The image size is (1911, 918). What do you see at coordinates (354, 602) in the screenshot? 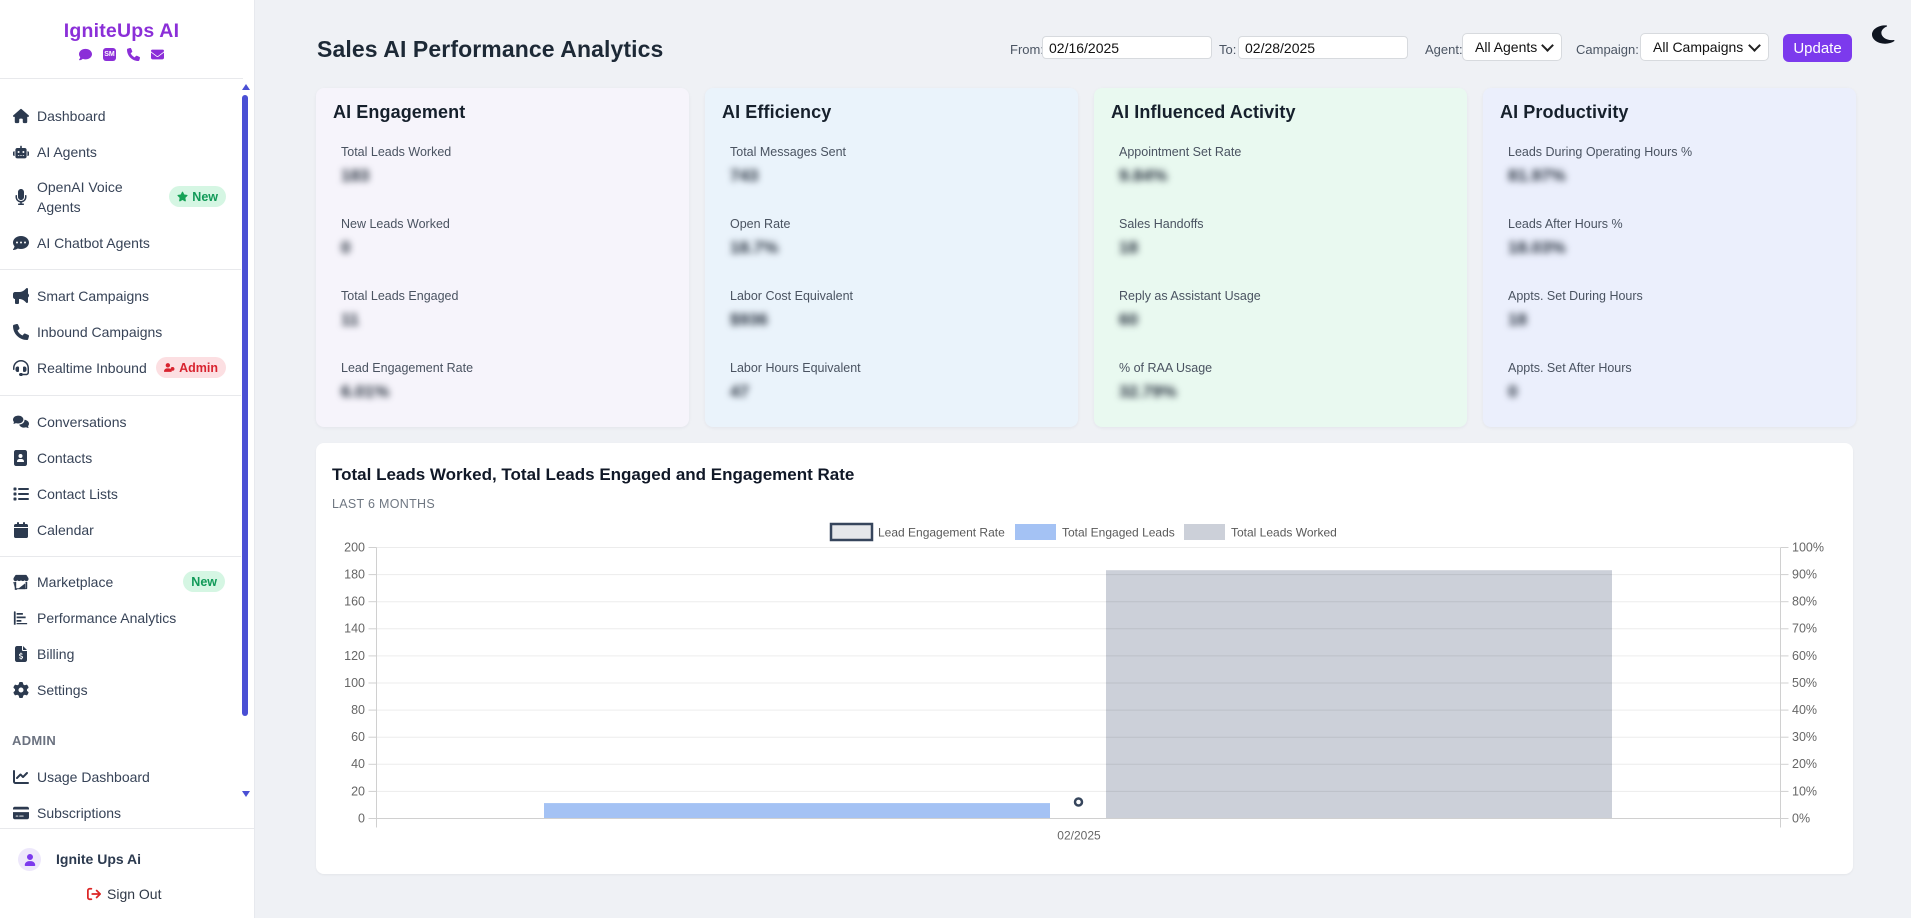
I see `svg-text: 160` at bounding box center [354, 602].